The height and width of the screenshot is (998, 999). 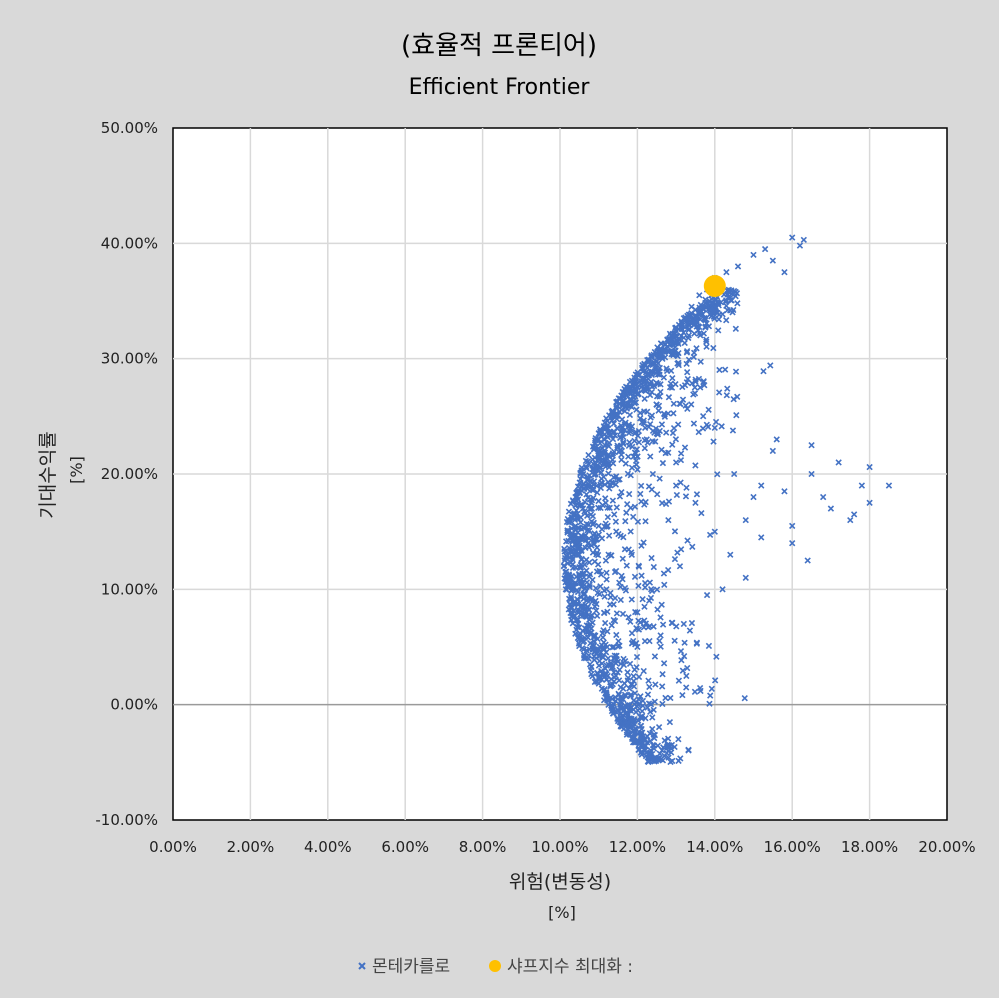 What do you see at coordinates (134, 705) in the screenshot?
I see `y-tick-label: 0.00%` at bounding box center [134, 705].